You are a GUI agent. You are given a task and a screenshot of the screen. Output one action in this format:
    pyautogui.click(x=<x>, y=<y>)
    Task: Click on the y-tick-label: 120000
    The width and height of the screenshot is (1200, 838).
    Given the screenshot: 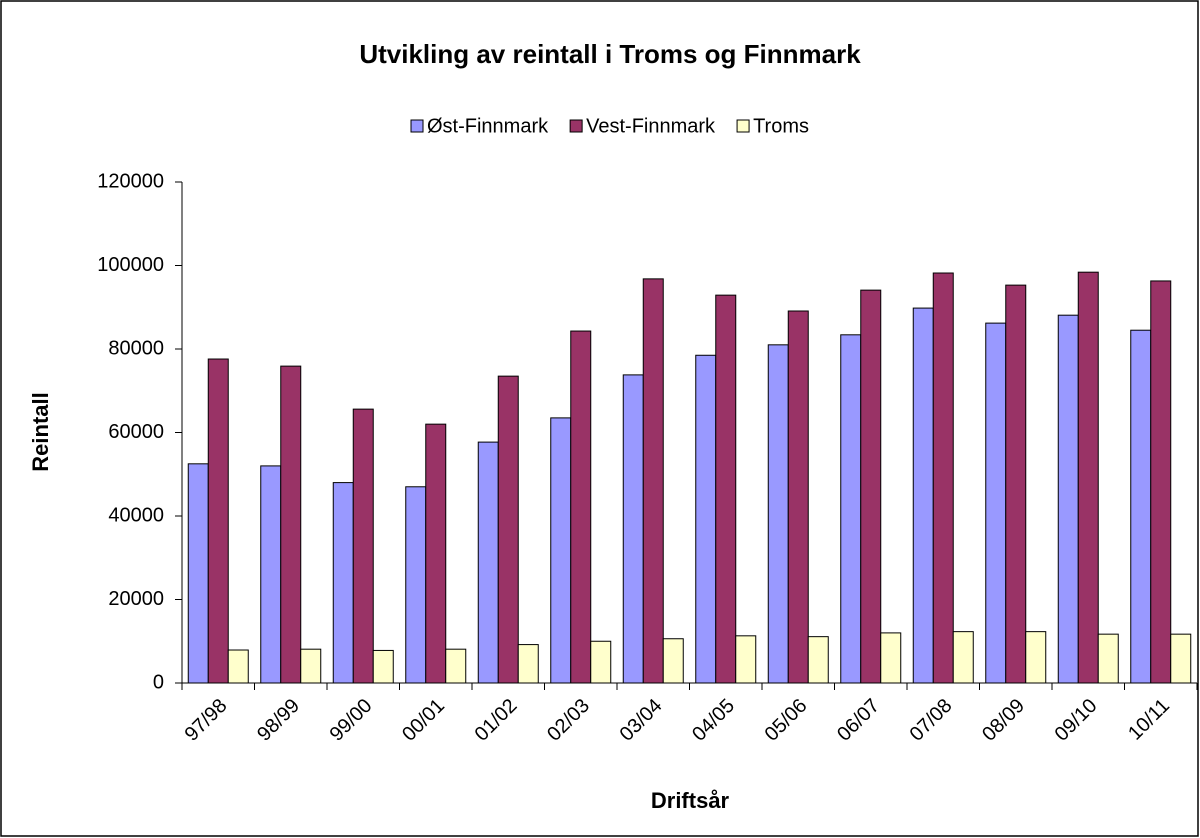 What is the action you would take?
    pyautogui.click(x=130, y=181)
    